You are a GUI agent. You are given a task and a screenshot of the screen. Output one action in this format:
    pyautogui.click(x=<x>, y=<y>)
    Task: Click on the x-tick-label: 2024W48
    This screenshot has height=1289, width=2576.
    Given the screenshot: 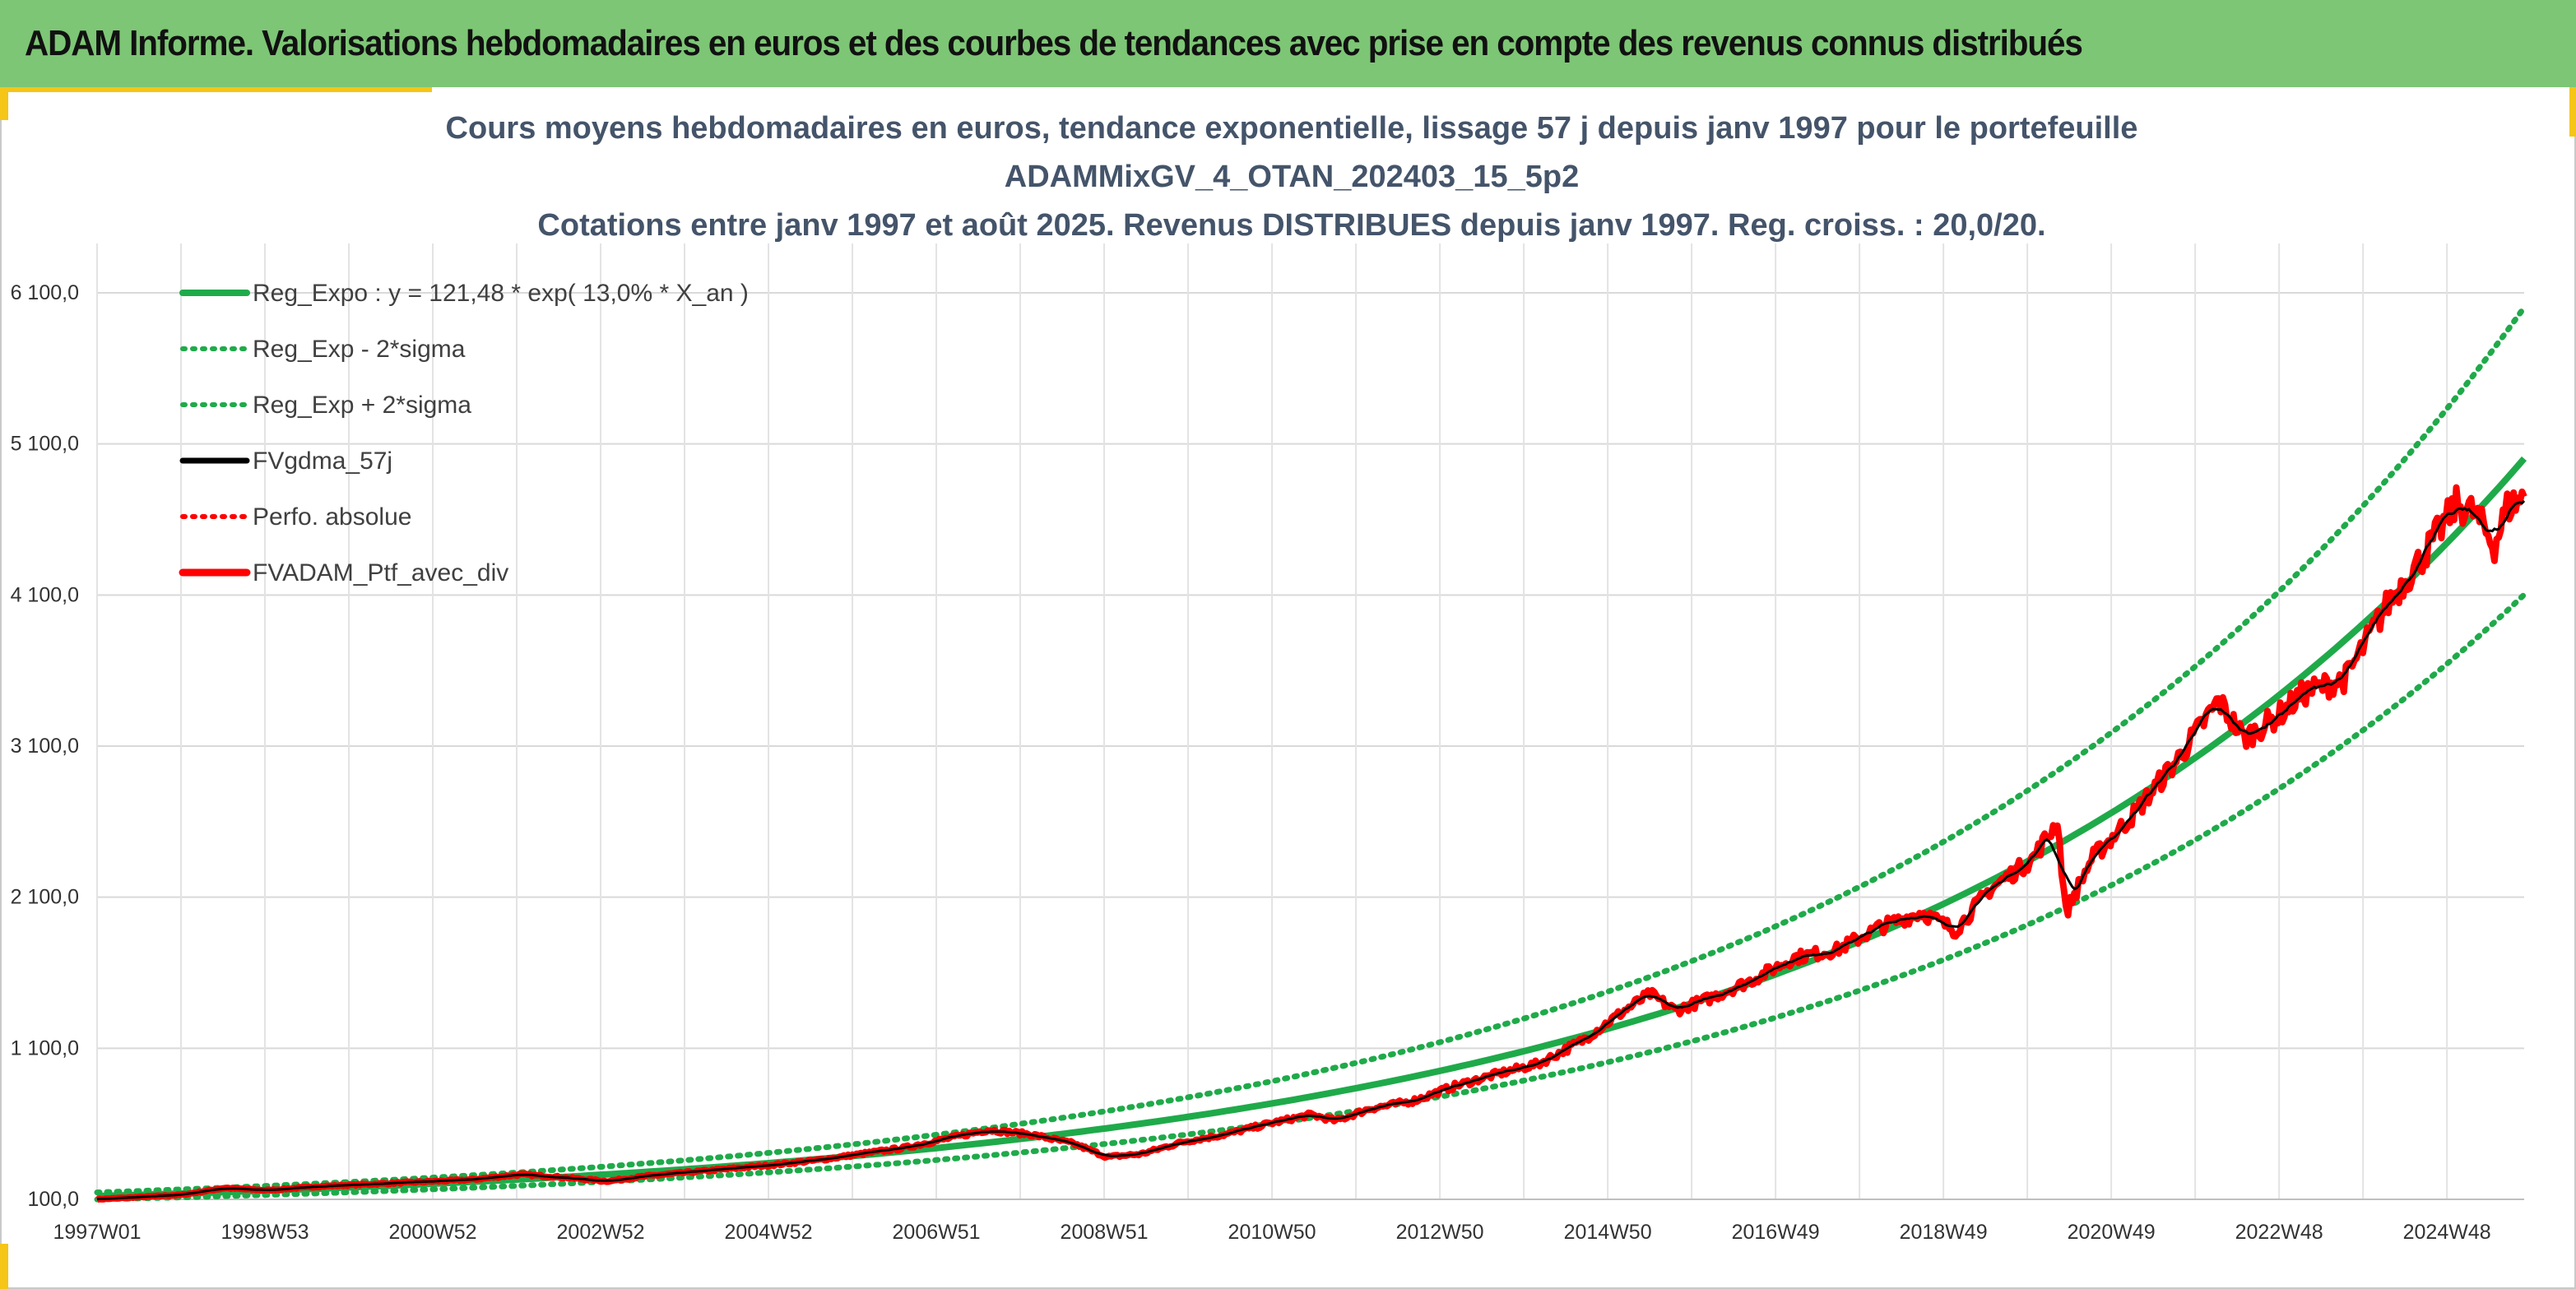 What is the action you would take?
    pyautogui.click(x=2447, y=1232)
    